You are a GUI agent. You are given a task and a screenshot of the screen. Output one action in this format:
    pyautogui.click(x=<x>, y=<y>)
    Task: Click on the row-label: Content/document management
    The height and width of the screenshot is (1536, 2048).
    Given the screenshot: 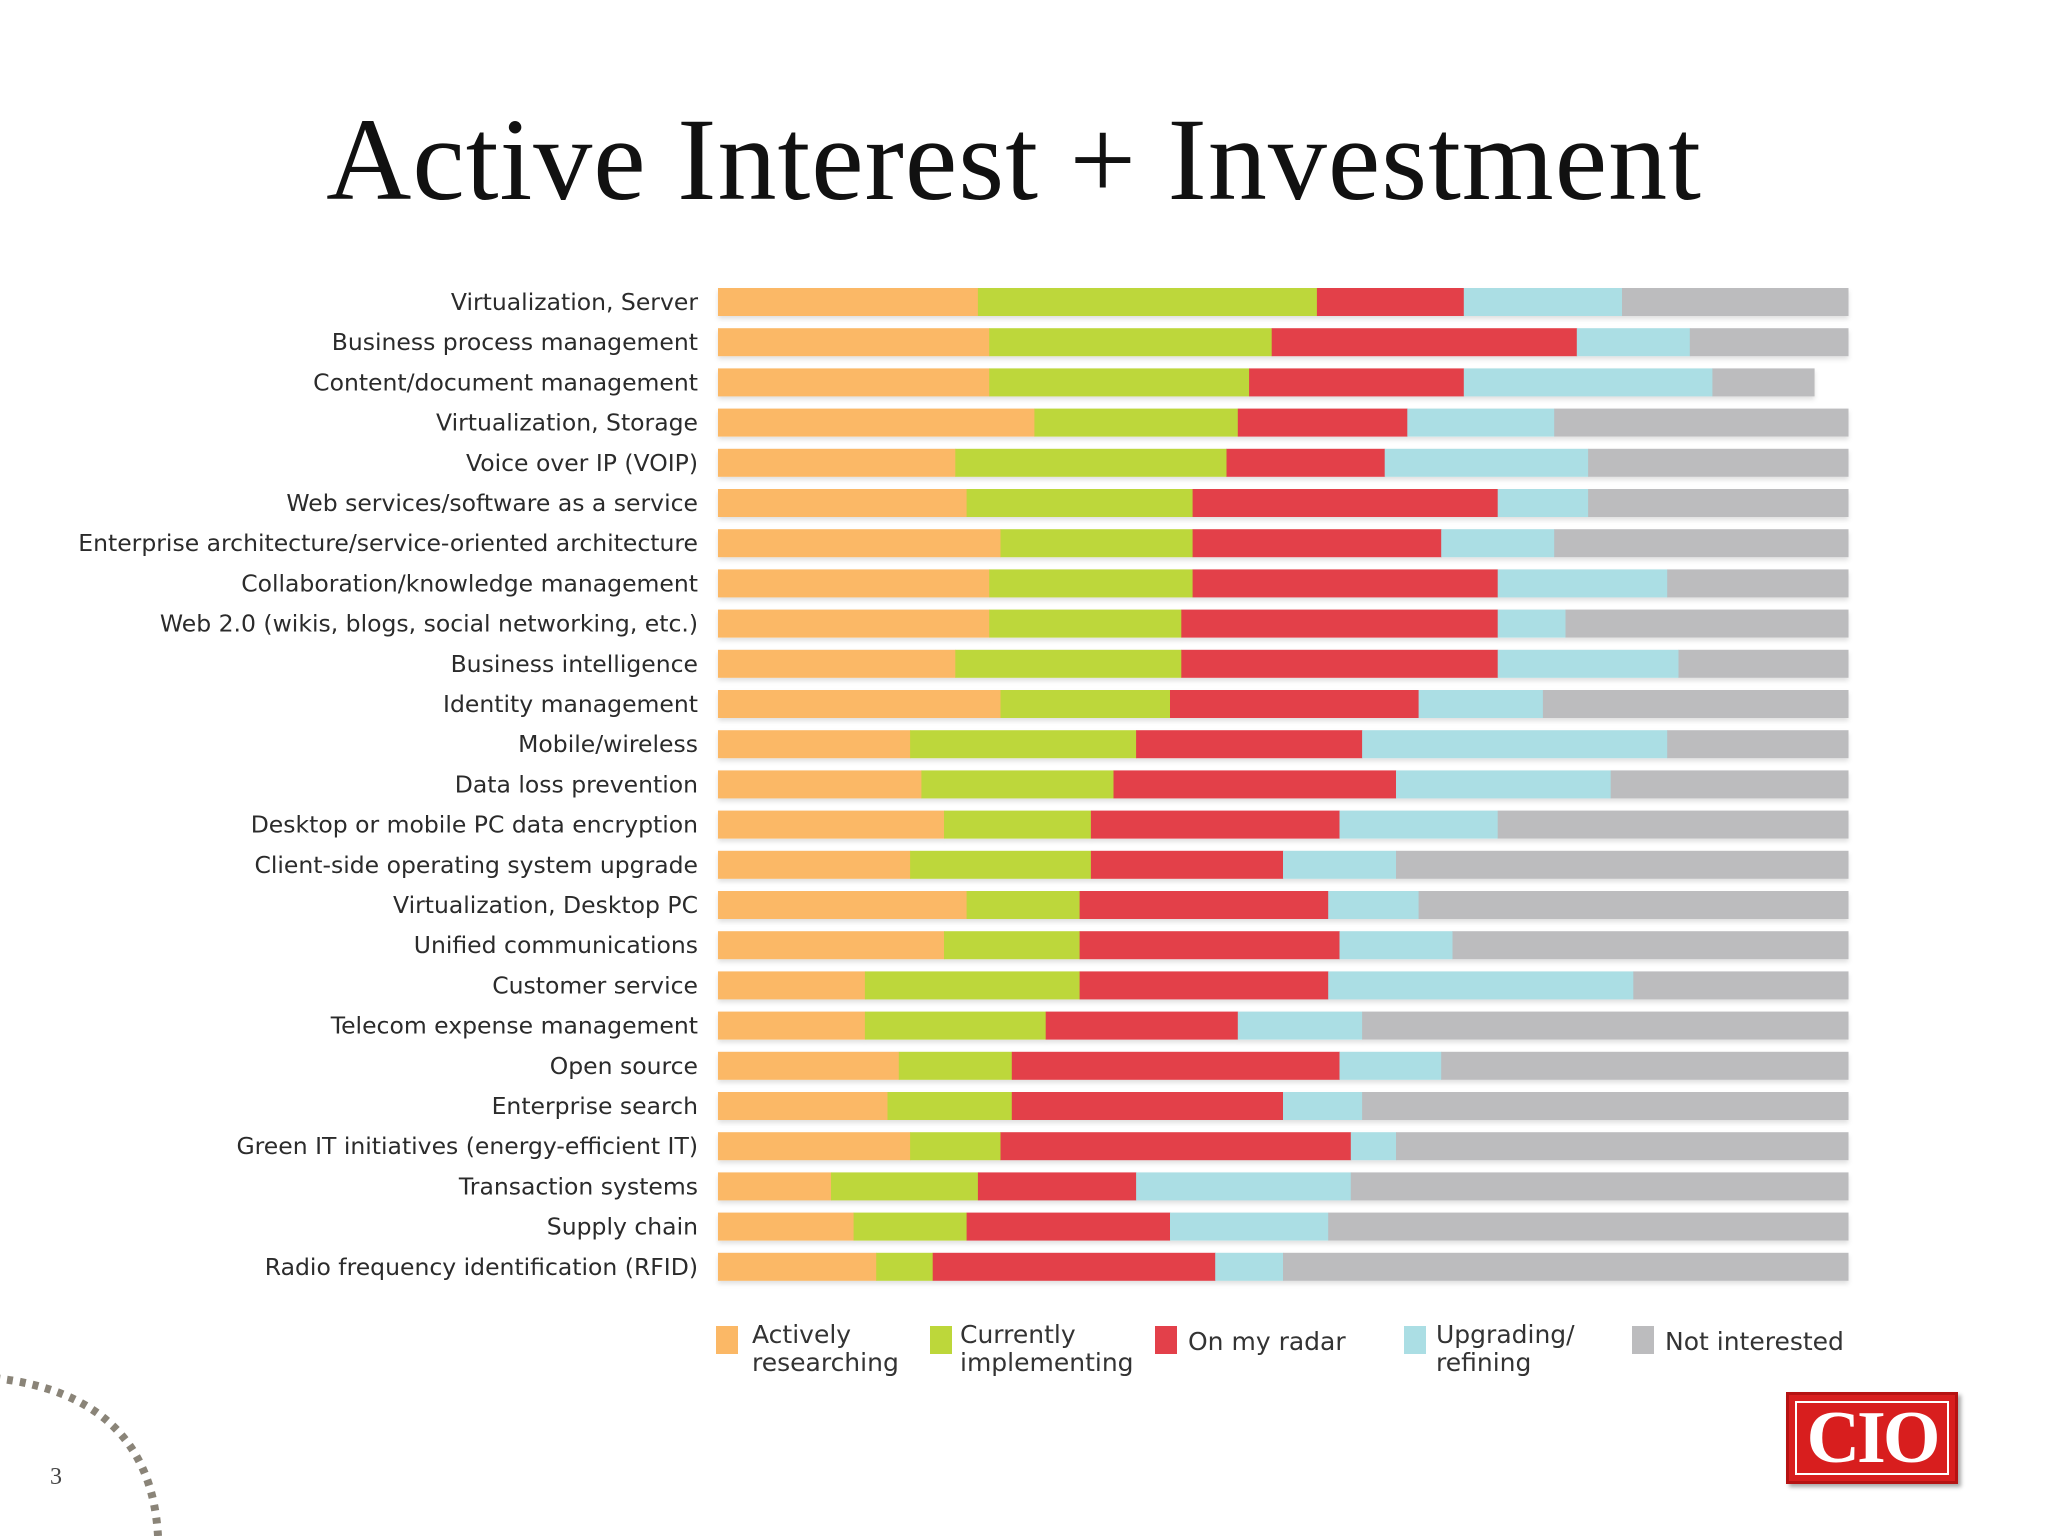 What is the action you would take?
    pyautogui.click(x=505, y=382)
    